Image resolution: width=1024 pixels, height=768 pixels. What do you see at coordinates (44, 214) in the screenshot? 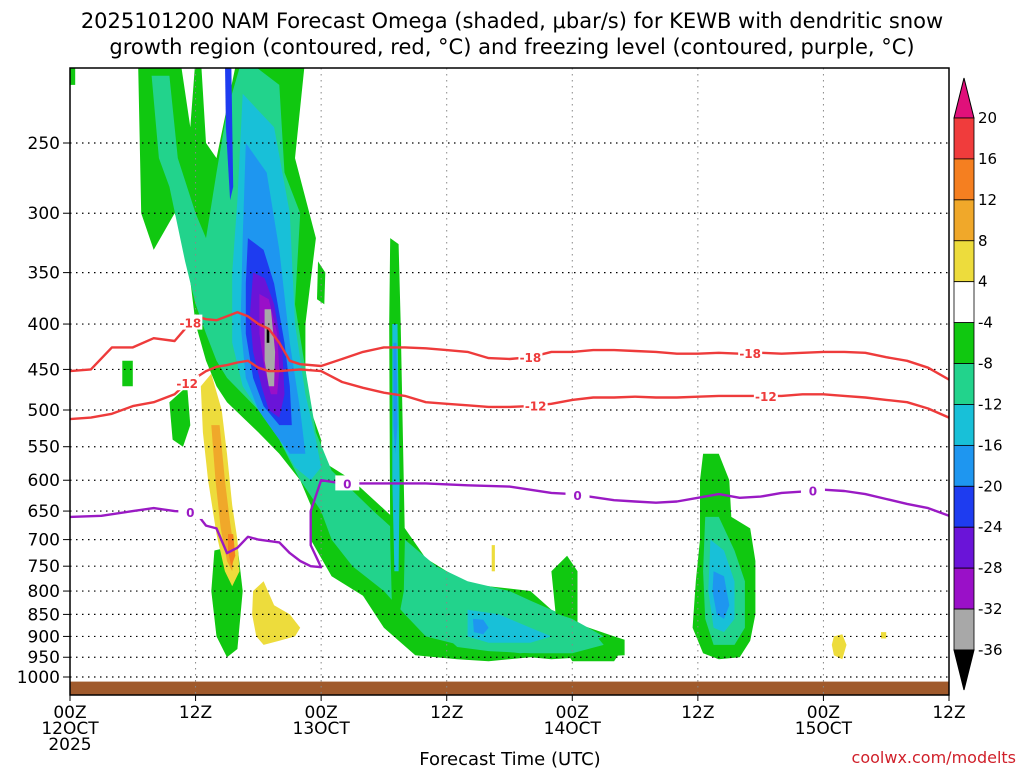
I see `y-tick-label-300: 300` at bounding box center [44, 214].